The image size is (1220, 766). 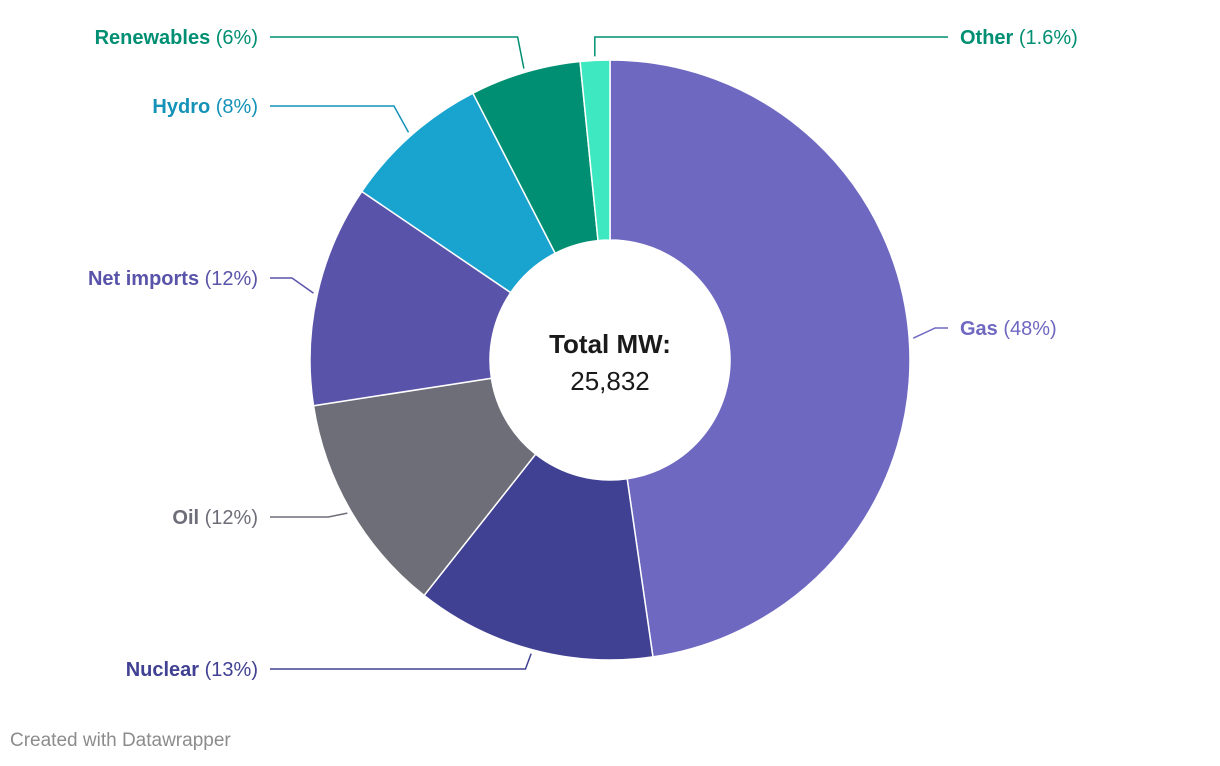 What do you see at coordinates (228, 279) in the screenshot?
I see `label-percent-net-imports: (12%)` at bounding box center [228, 279].